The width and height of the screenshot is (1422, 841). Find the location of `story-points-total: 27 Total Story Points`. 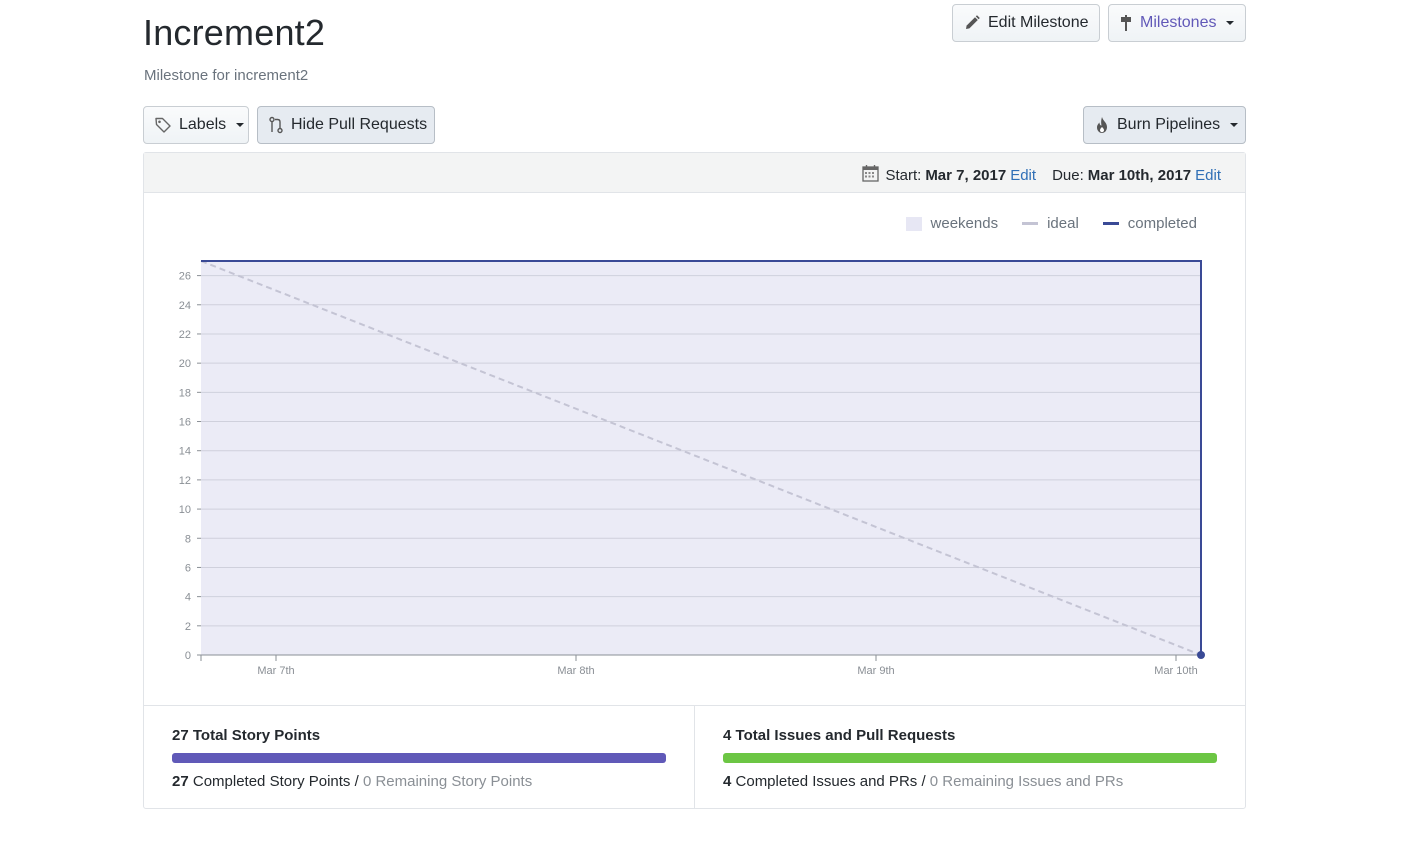

story-points-total: 27 Total Story Points is located at coordinates (246, 735).